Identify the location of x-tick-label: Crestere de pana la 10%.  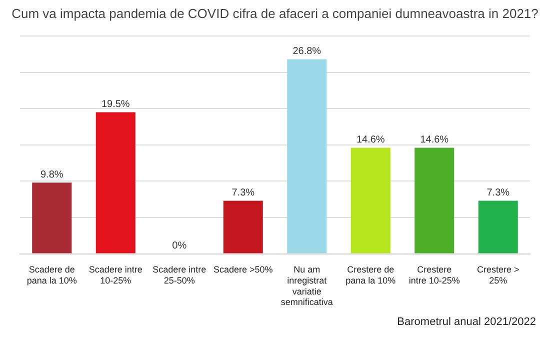
(371, 275).